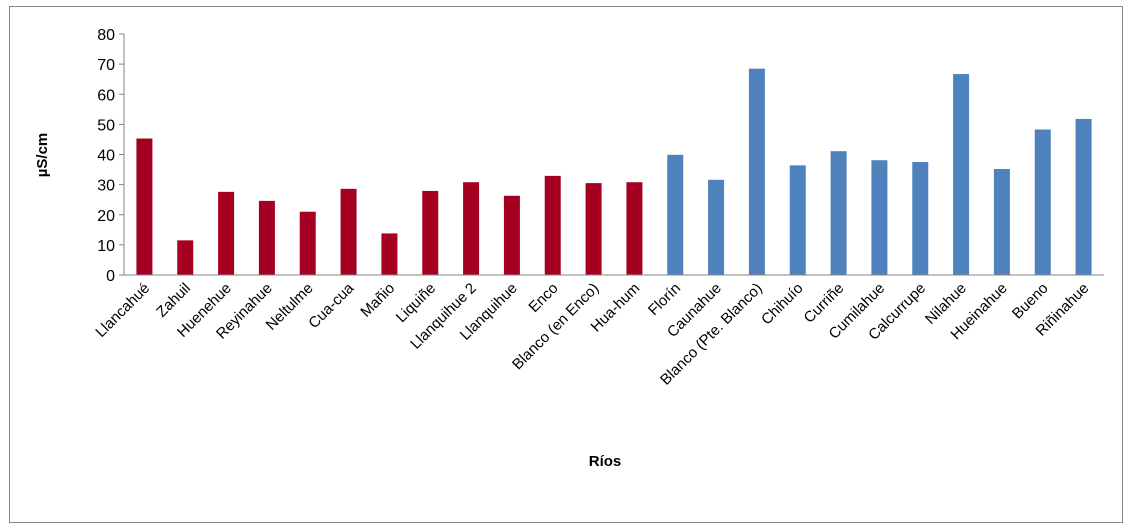  Describe the element at coordinates (106, 246) in the screenshot. I see `y-tick-label: 10` at that location.